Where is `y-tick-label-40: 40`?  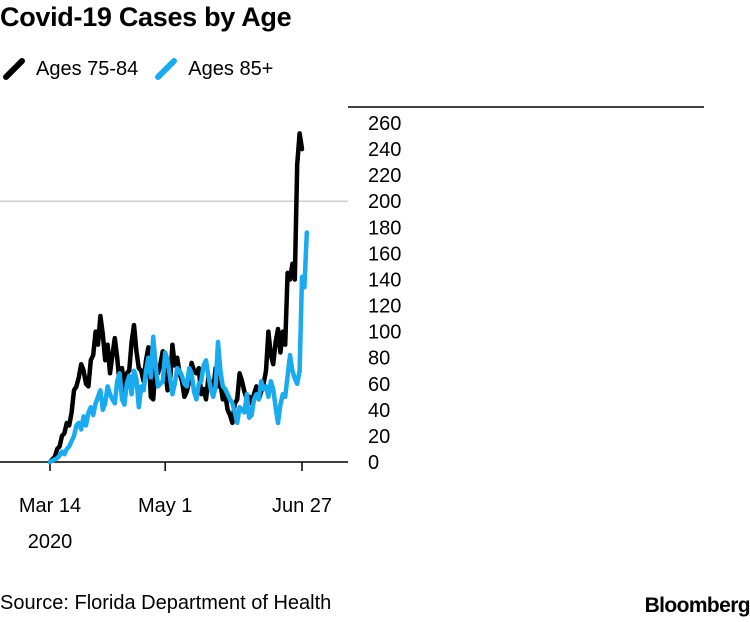
y-tick-label-40: 40 is located at coordinates (379, 411).